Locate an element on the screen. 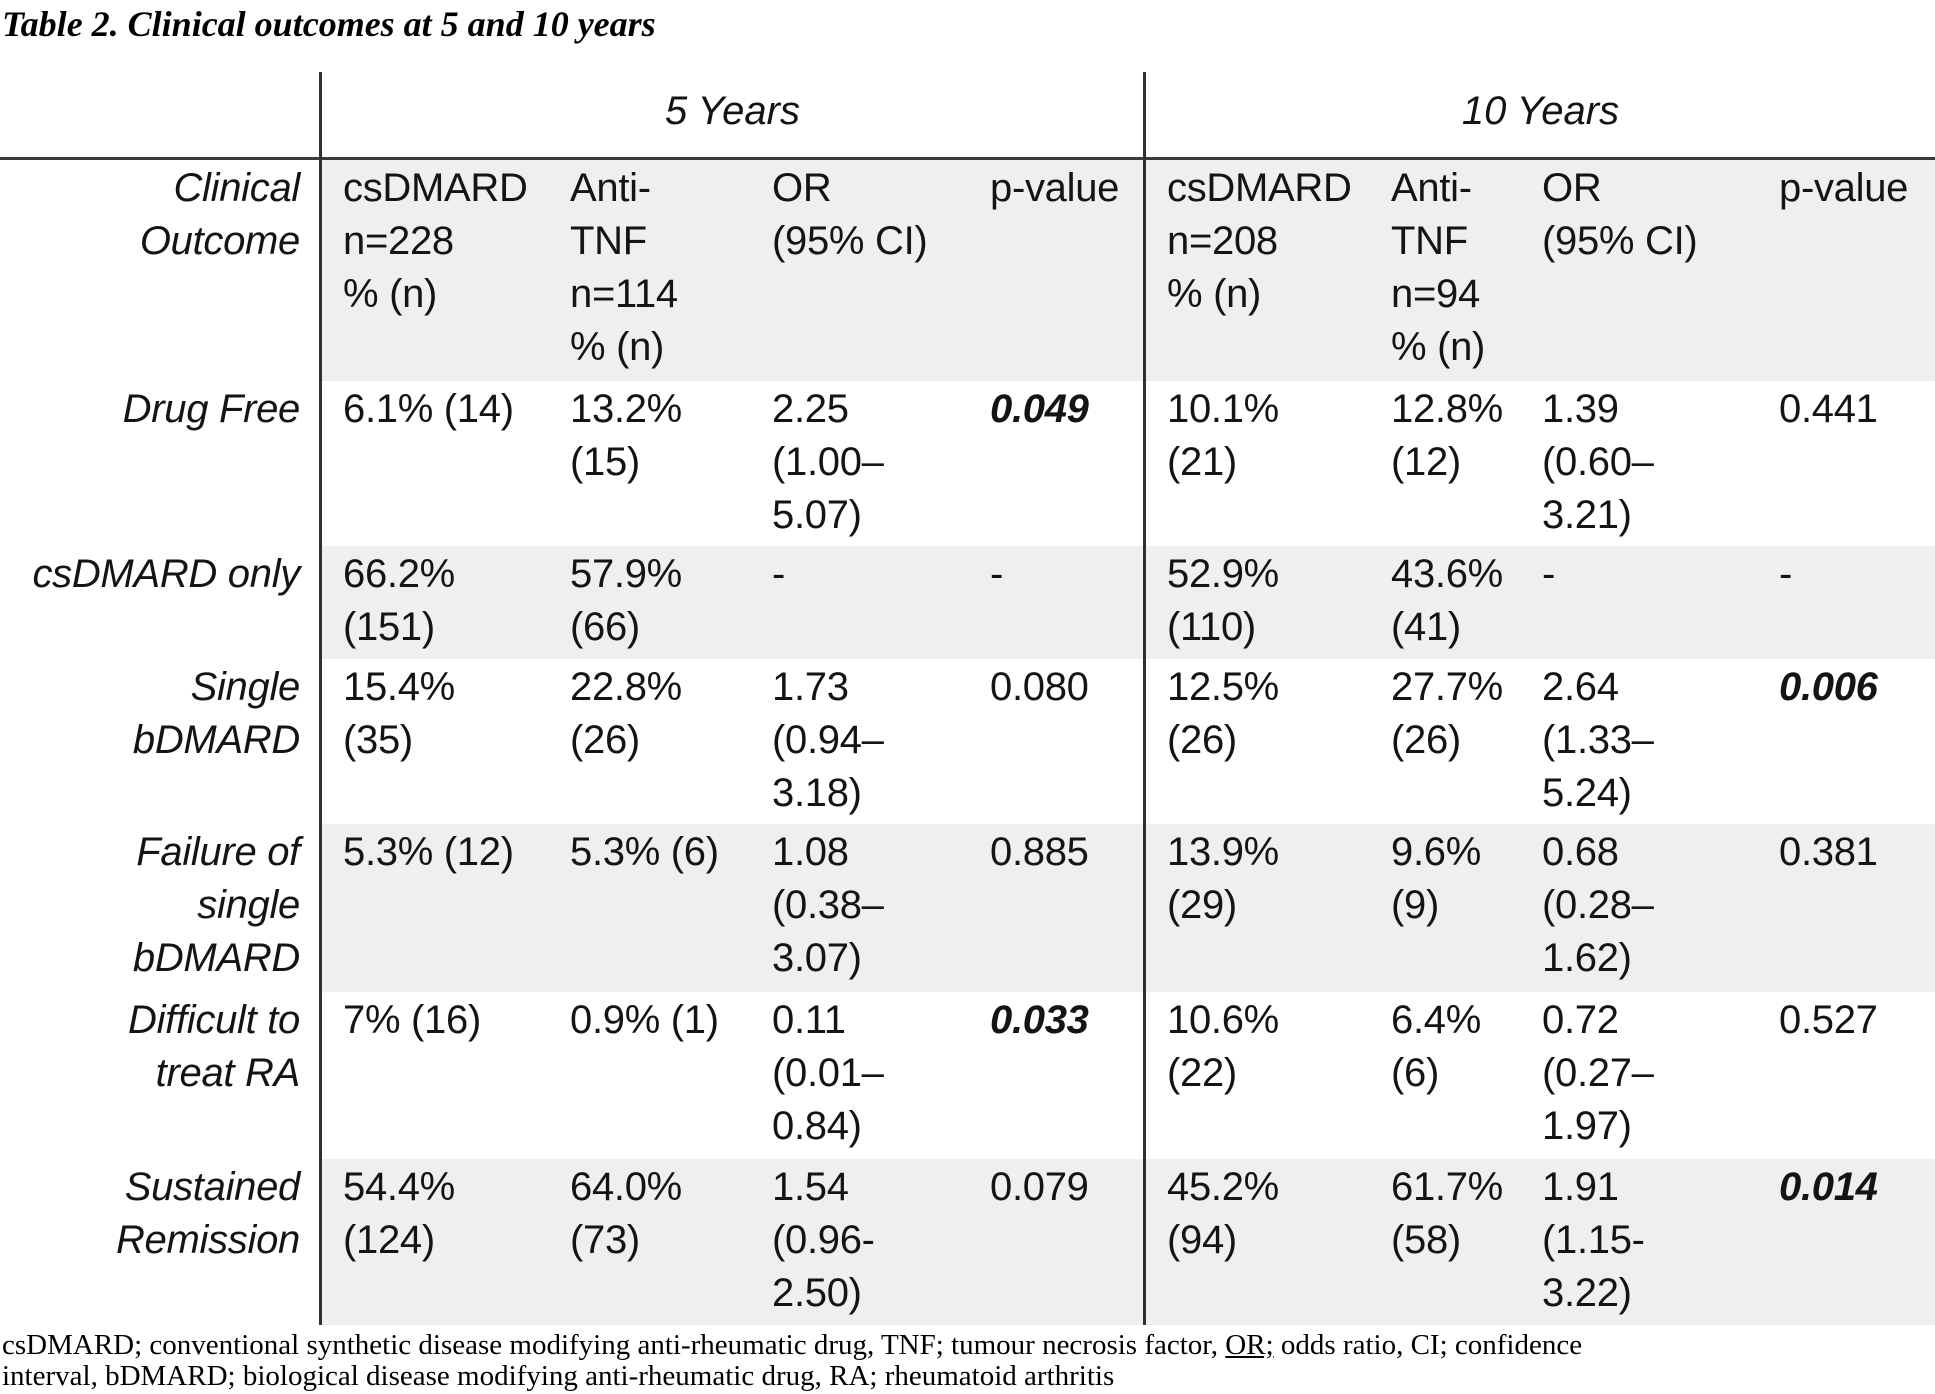  p-value-cell: 0.441 is located at coordinates (1846, 463).